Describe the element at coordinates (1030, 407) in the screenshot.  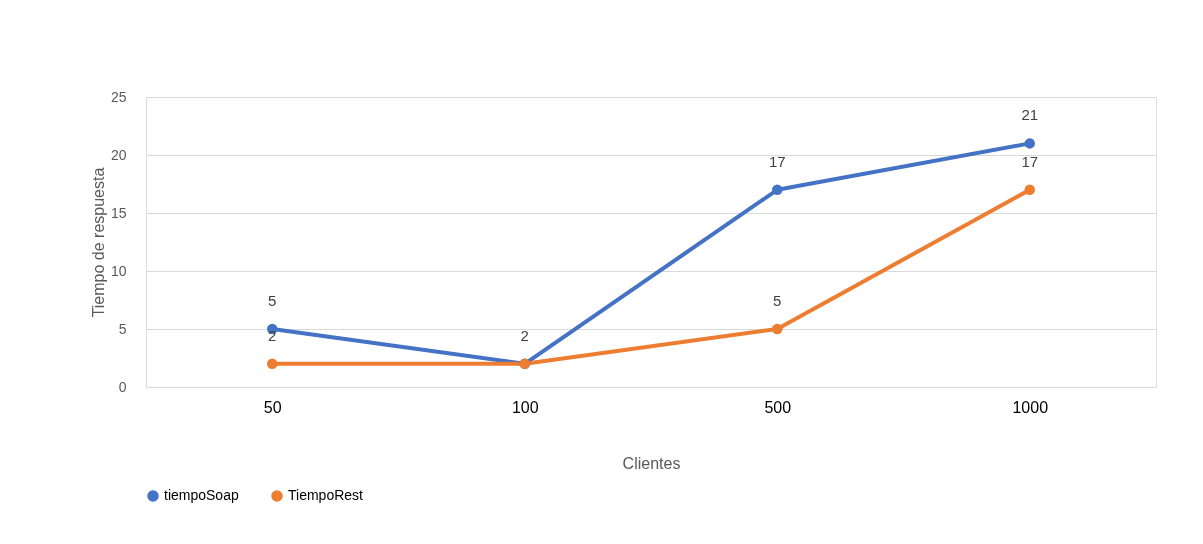
I see `x-tick-label: 1000` at that location.